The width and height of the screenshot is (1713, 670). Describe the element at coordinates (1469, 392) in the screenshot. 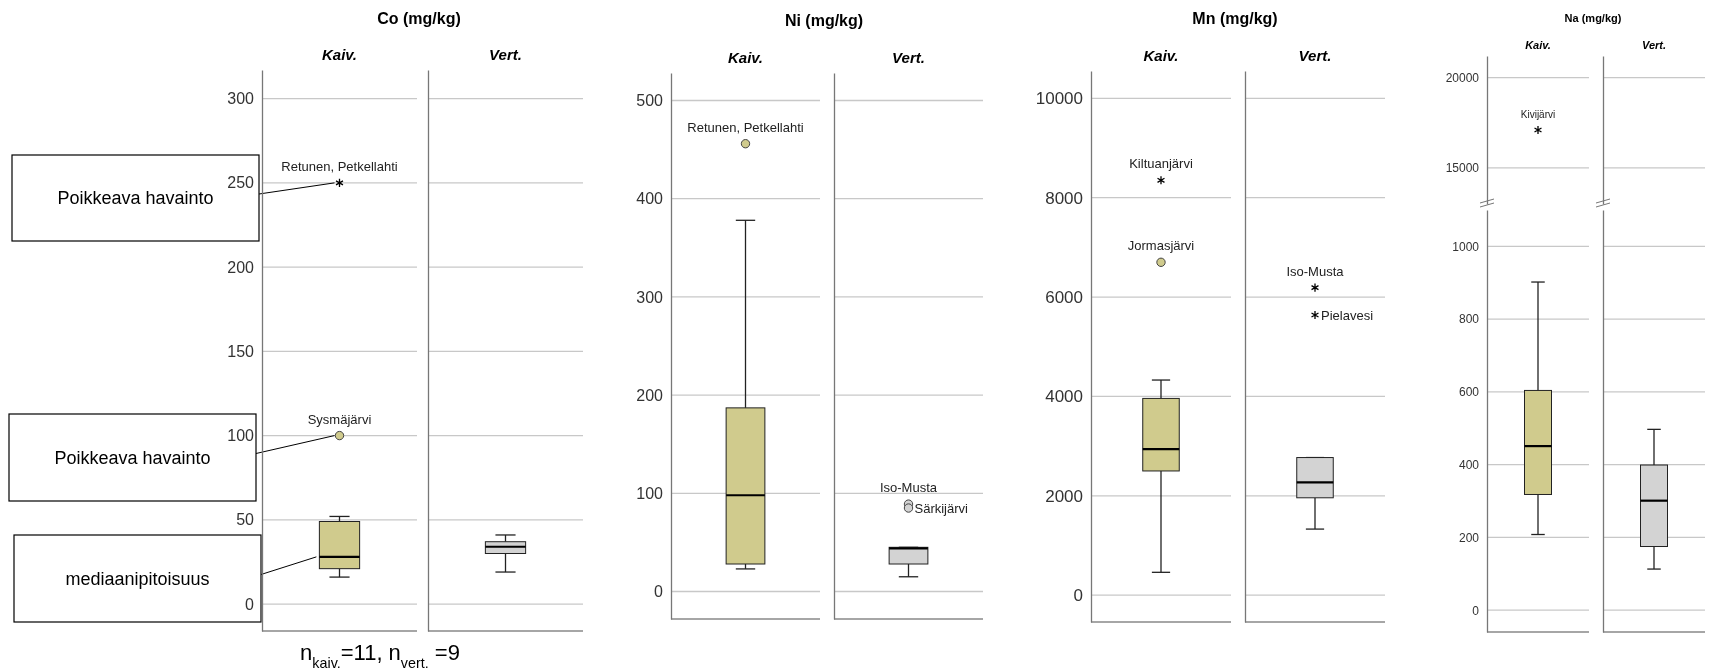

I see `y-tick-label: 600` at that location.